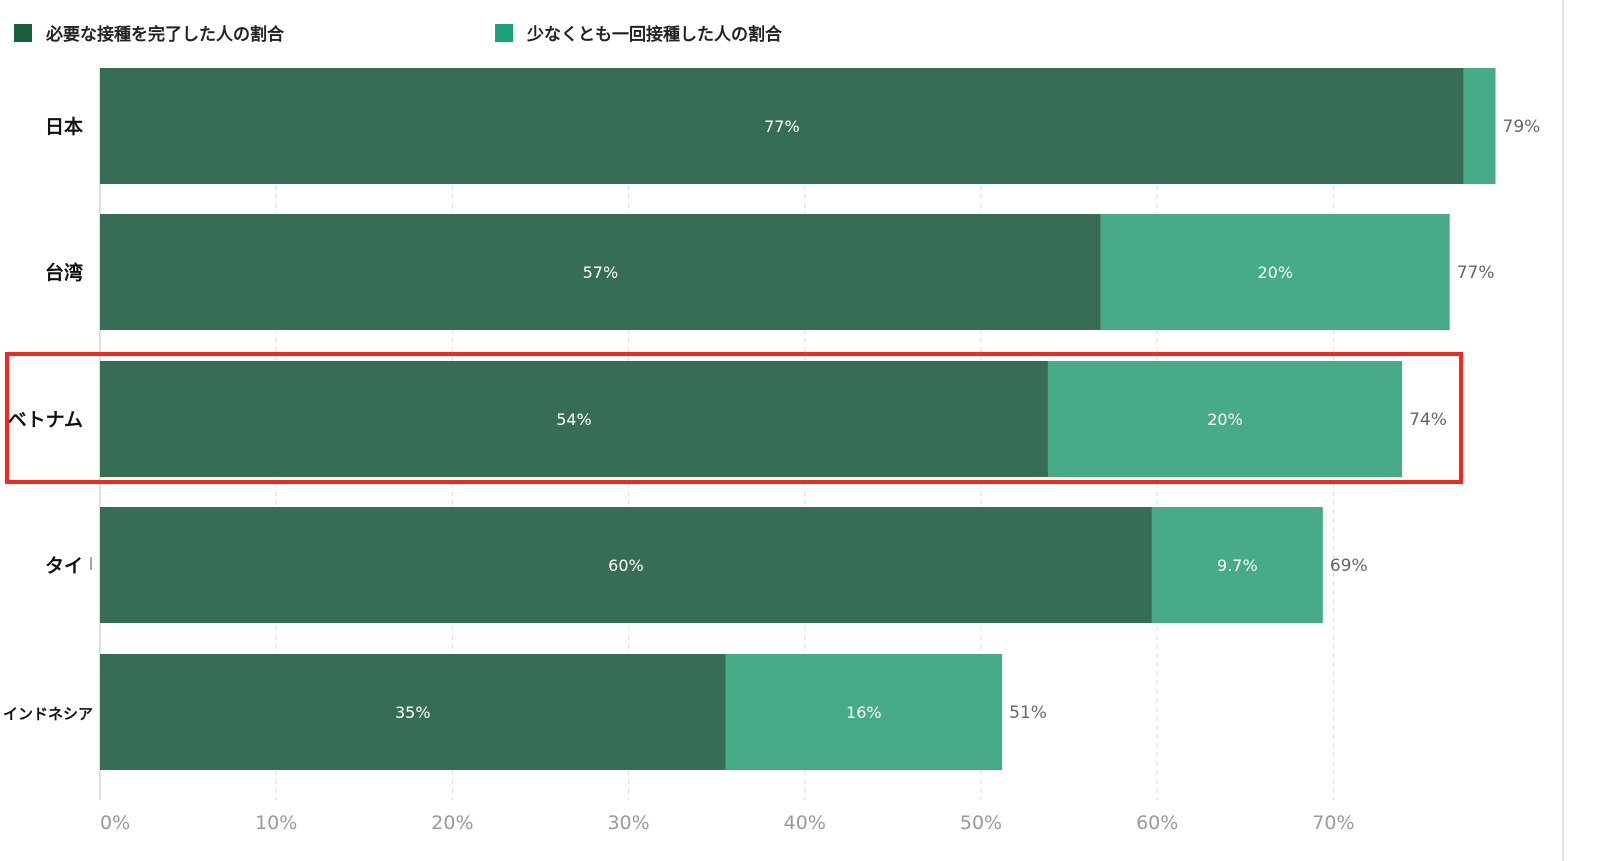 The image size is (1600, 861). I want to click on total-label: 51%, so click(1028, 713).